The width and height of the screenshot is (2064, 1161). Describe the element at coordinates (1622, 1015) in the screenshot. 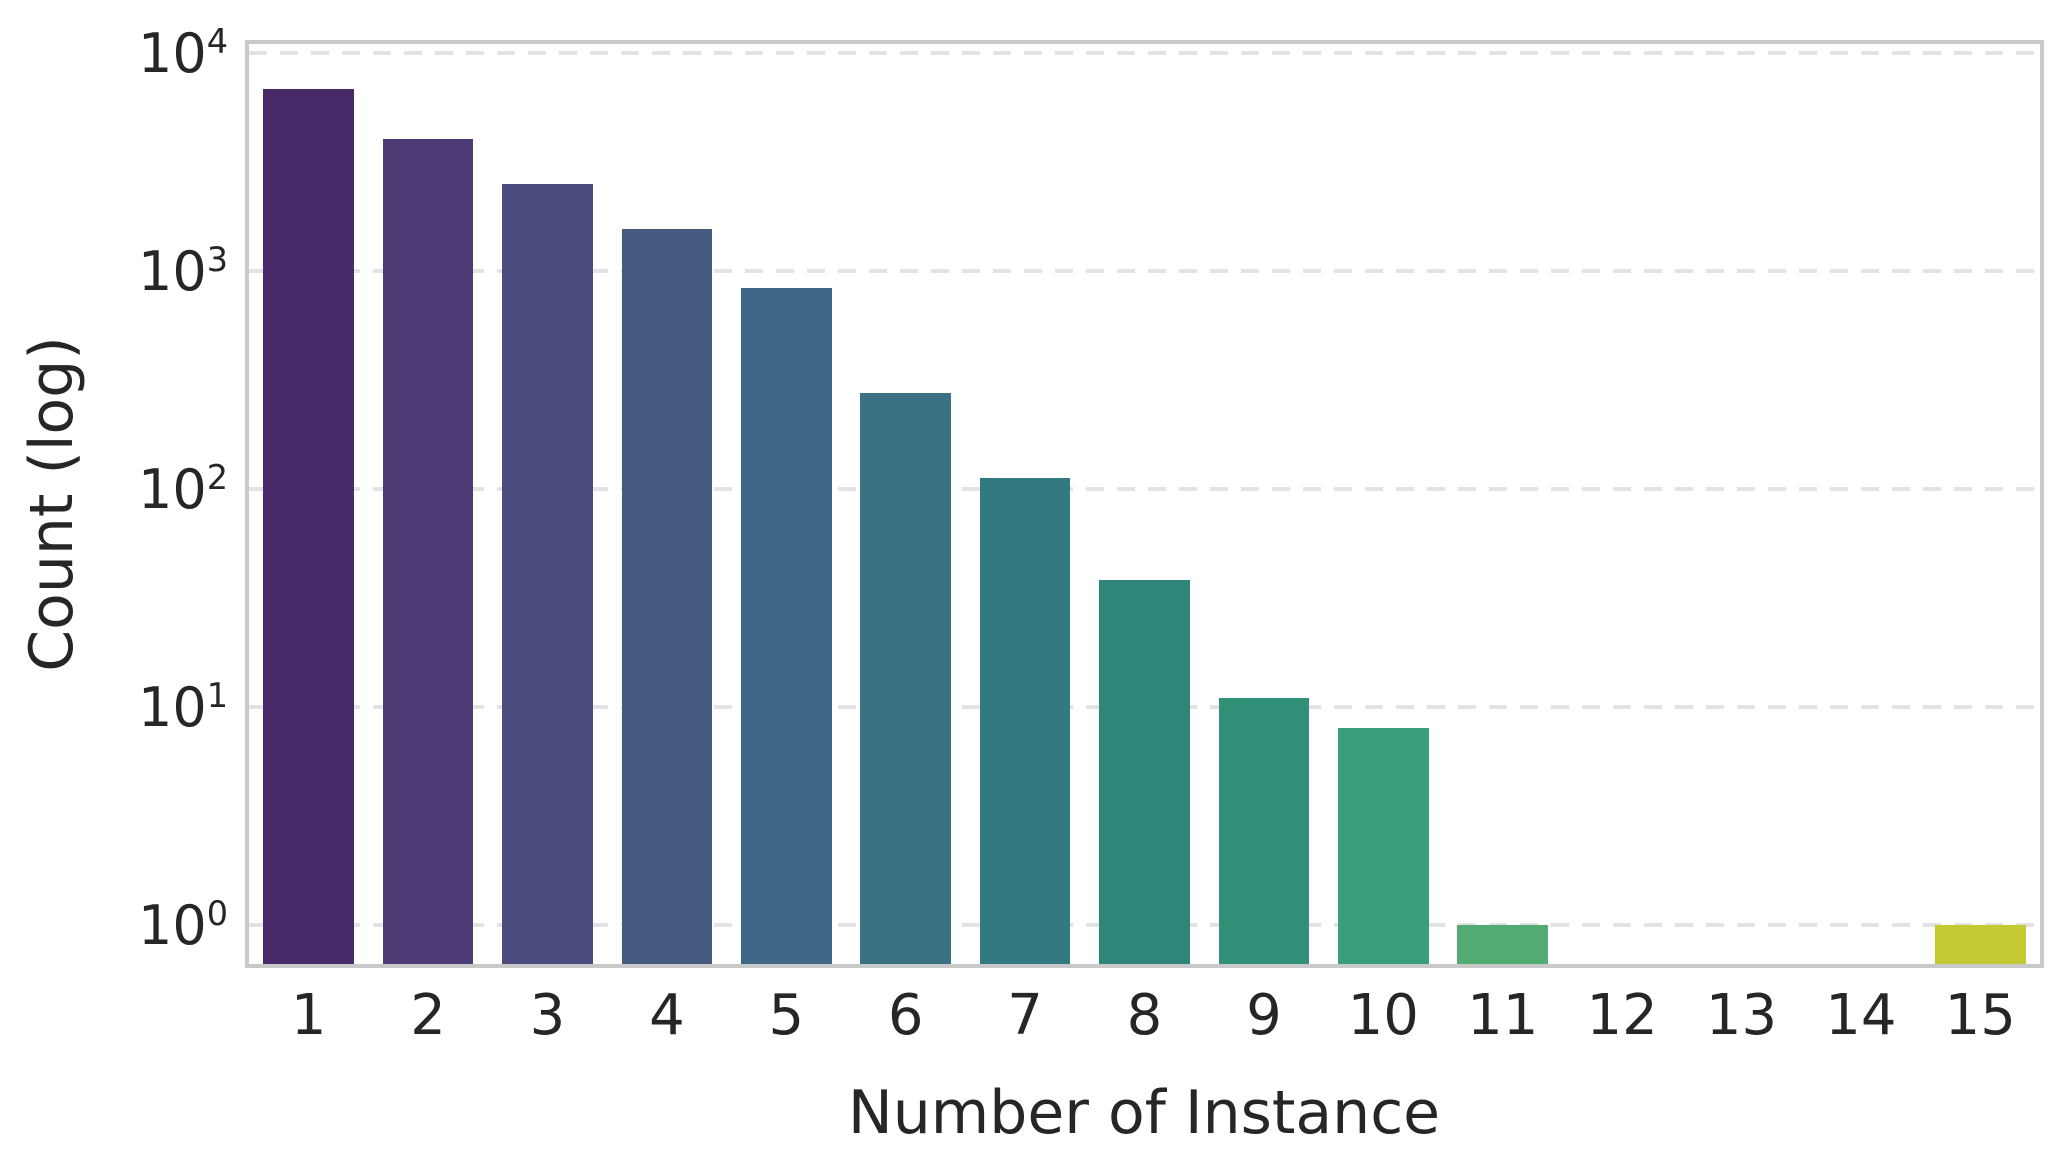

I see `x-tick-label-12: 12` at that location.